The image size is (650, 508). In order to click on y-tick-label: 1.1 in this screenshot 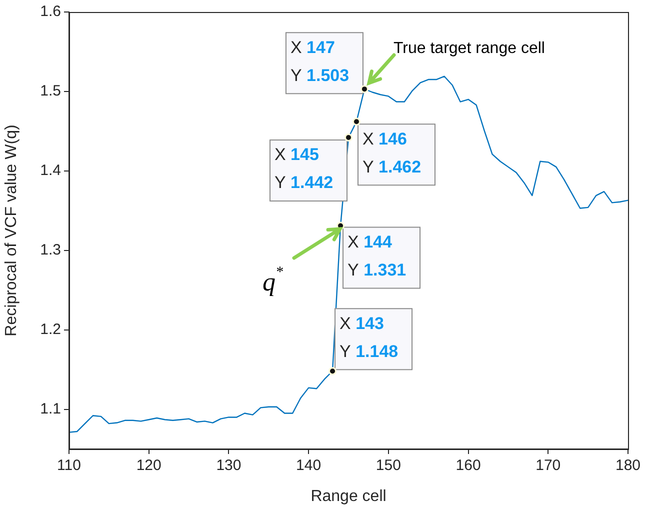, I will do `click(50, 409)`.